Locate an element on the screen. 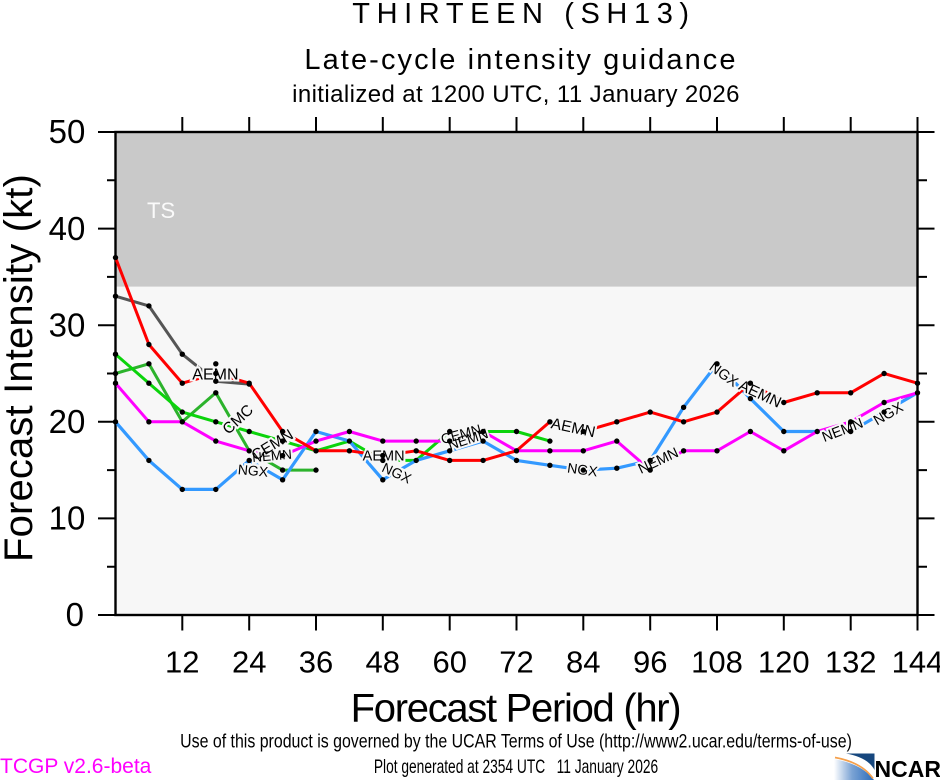  svg-text: 48 is located at coordinates (383, 662).